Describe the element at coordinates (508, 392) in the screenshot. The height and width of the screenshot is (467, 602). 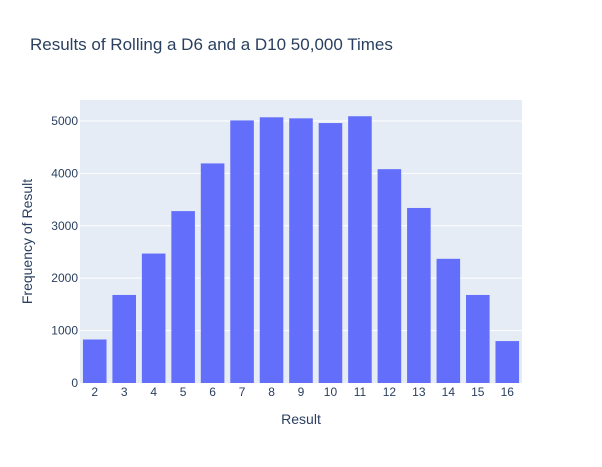
I see `x-tick-label: 16` at that location.